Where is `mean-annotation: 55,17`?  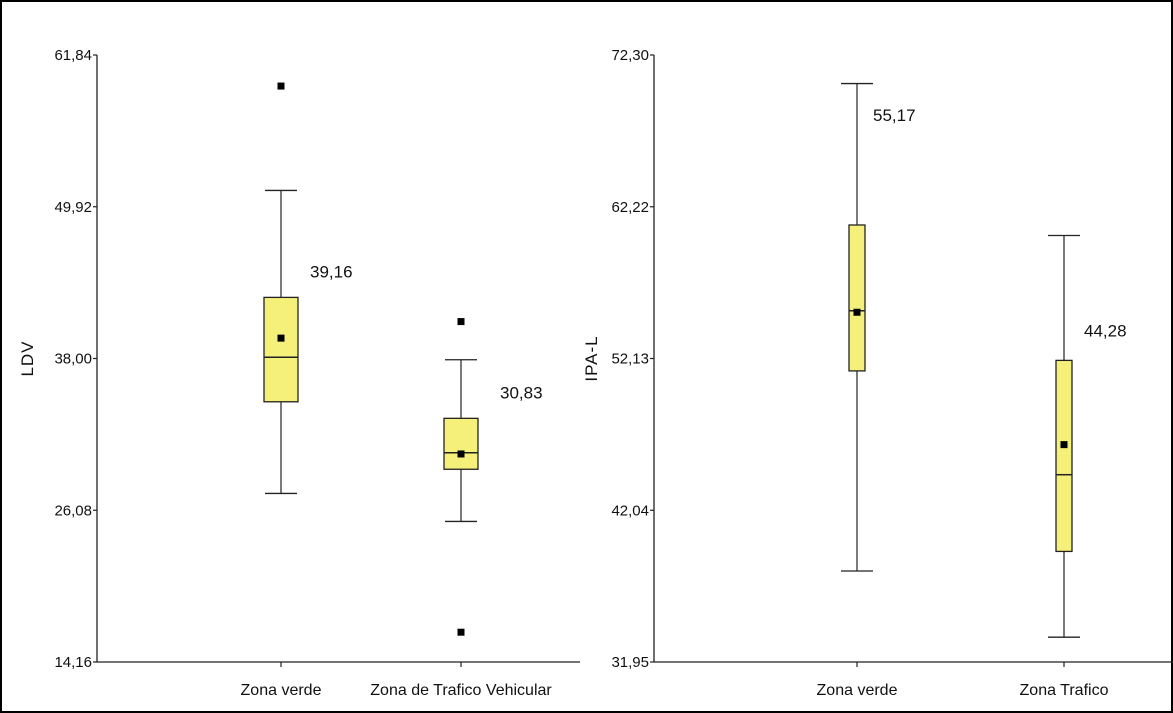
mean-annotation: 55,17 is located at coordinates (894, 115).